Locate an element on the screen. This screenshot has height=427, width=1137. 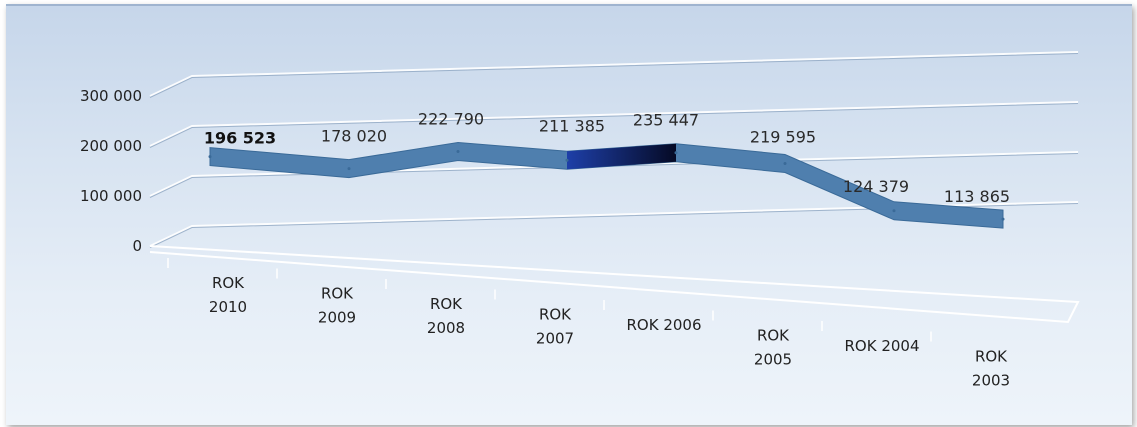
x-tick-label: 2008 is located at coordinates (446, 328).